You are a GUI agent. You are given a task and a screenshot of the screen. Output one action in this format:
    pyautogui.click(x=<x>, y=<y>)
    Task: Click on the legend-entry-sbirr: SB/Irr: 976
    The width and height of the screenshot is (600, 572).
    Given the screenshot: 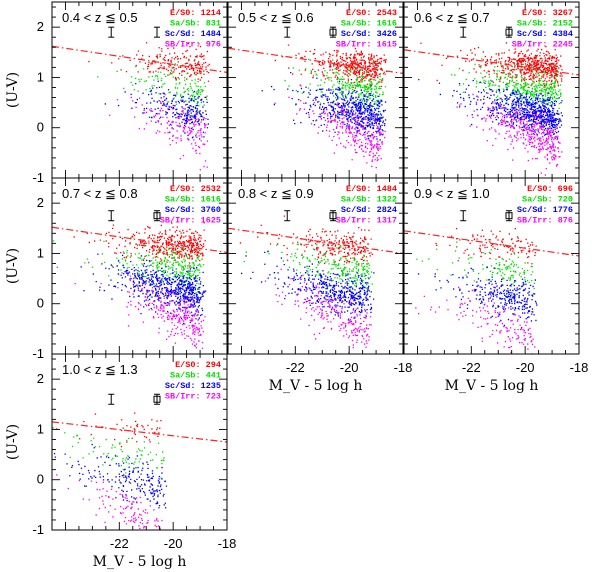 What is the action you would take?
    pyautogui.click(x=193, y=45)
    